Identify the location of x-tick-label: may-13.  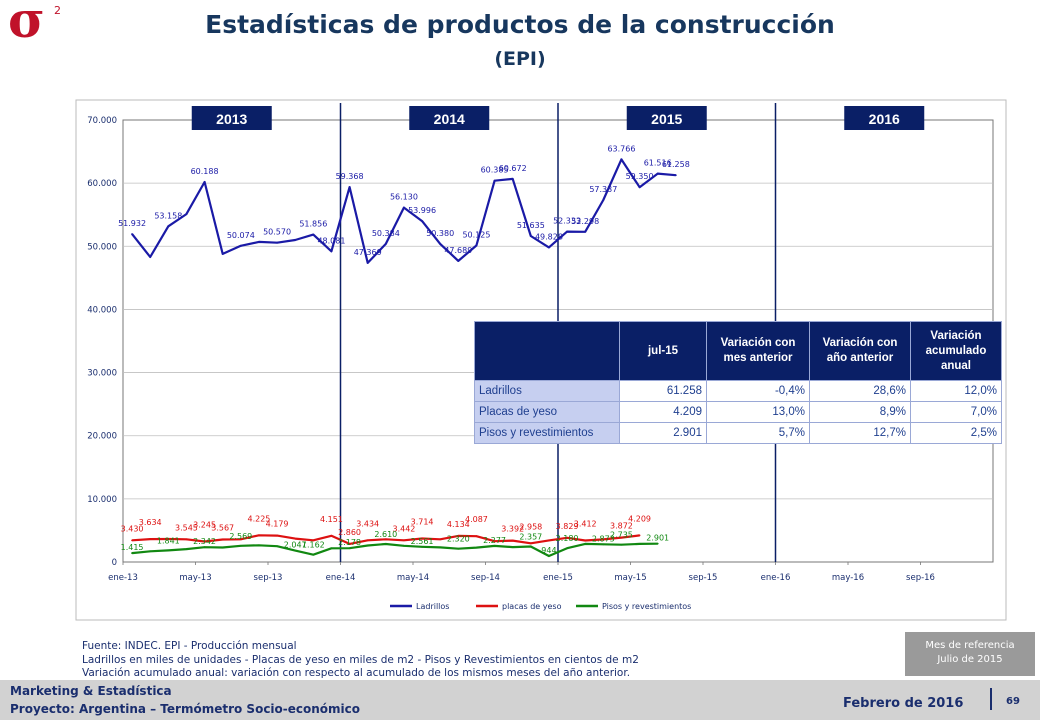
(195, 578).